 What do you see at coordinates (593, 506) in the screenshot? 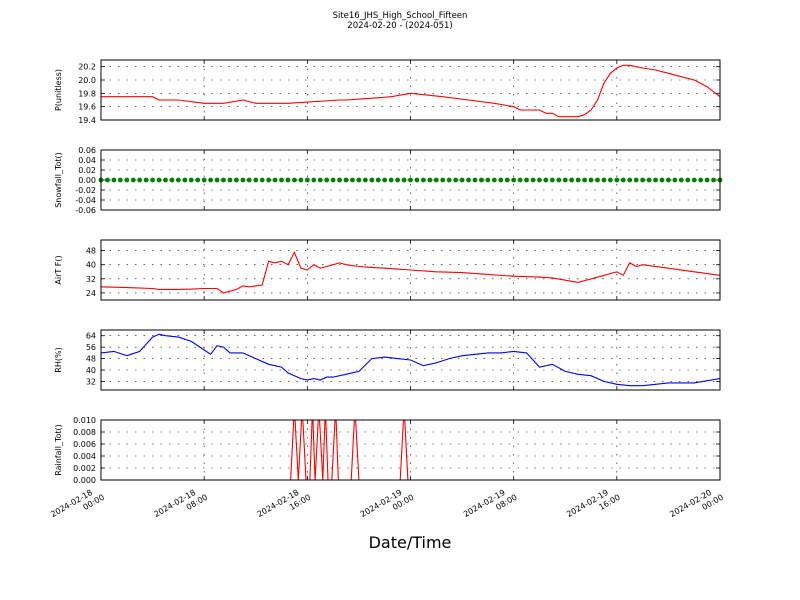
I see `x-tick-label: 2024-02-1916:00` at bounding box center [593, 506].